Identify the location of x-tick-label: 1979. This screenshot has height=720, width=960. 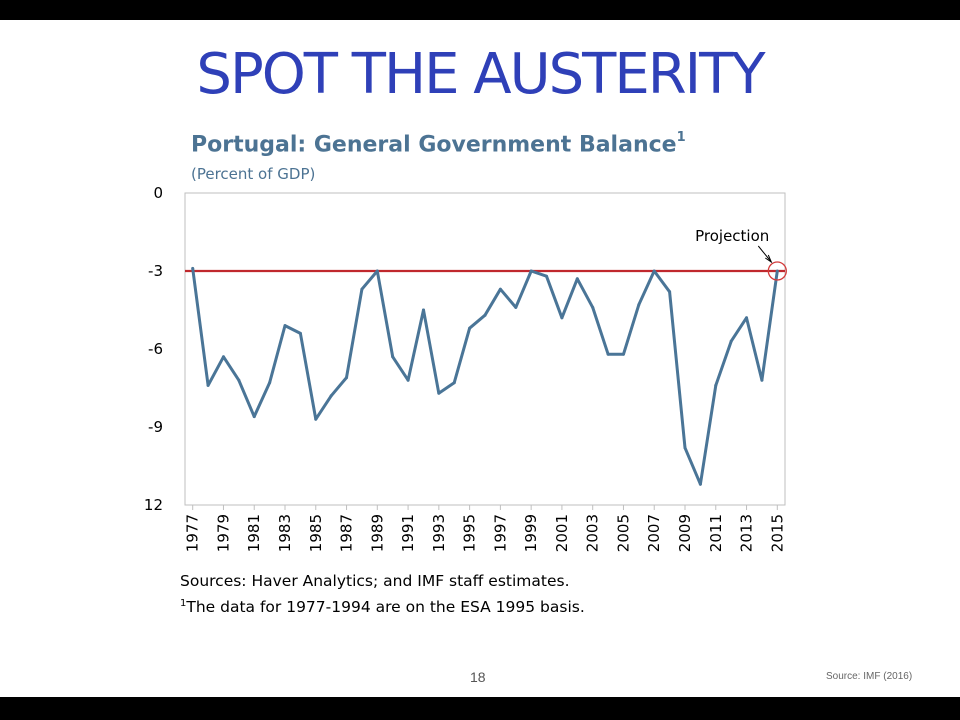
(223, 533).